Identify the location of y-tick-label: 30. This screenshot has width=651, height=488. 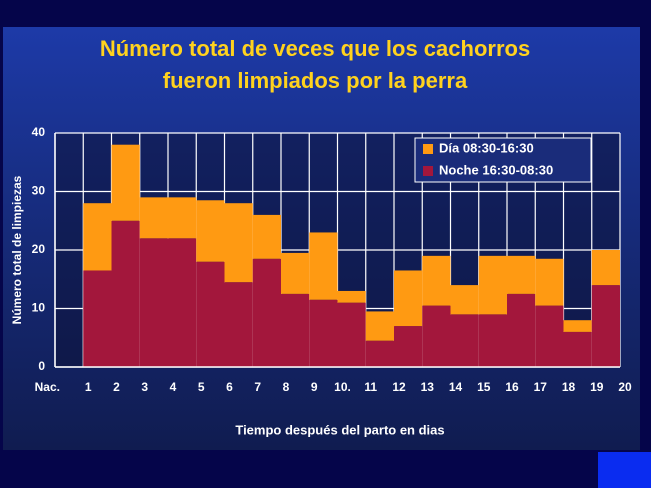
(39, 191).